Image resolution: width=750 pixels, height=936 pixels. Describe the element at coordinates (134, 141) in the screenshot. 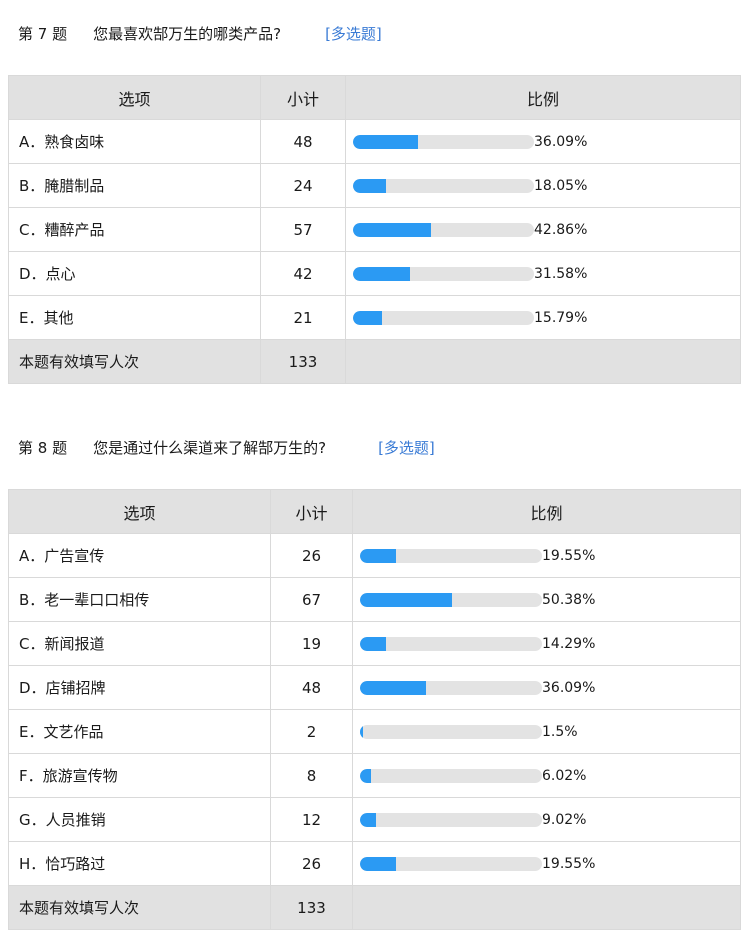

I see `option-label: A．熟食卤味` at that location.